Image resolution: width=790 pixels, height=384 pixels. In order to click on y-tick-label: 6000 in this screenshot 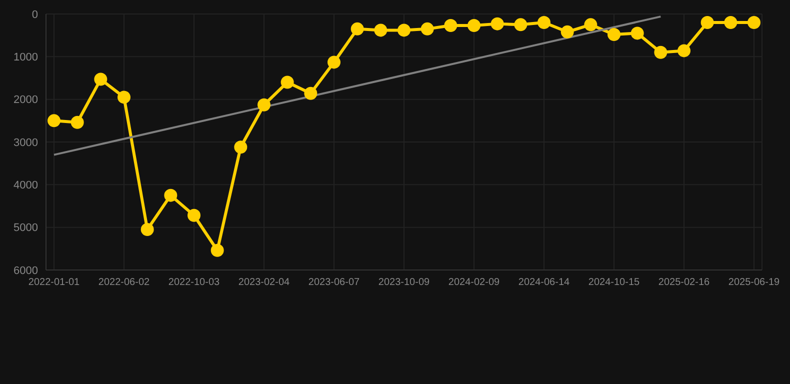, I will do `click(26, 270)`.